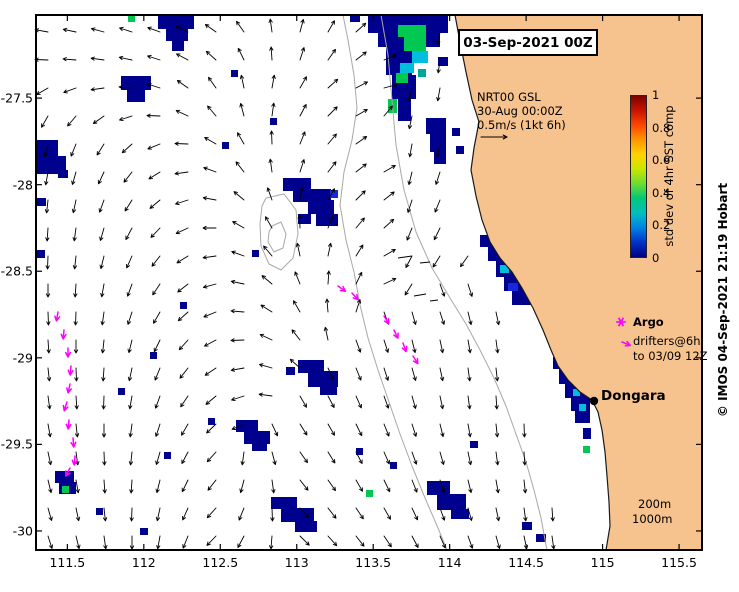 Image resolution: width=739 pixels, height=592 pixels. Describe the element at coordinates (494, 137) in the screenshot. I see `vector-scale-arrow` at that location.